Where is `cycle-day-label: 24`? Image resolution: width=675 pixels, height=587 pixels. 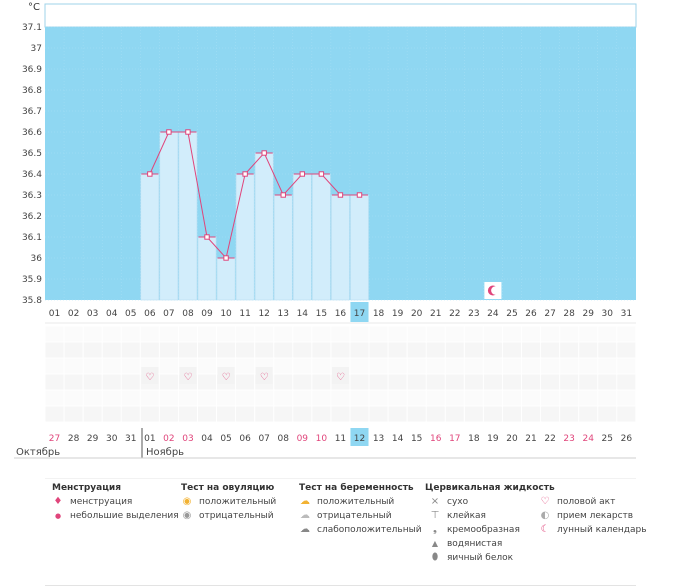 cycle-day-label: 24 is located at coordinates (588, 439).